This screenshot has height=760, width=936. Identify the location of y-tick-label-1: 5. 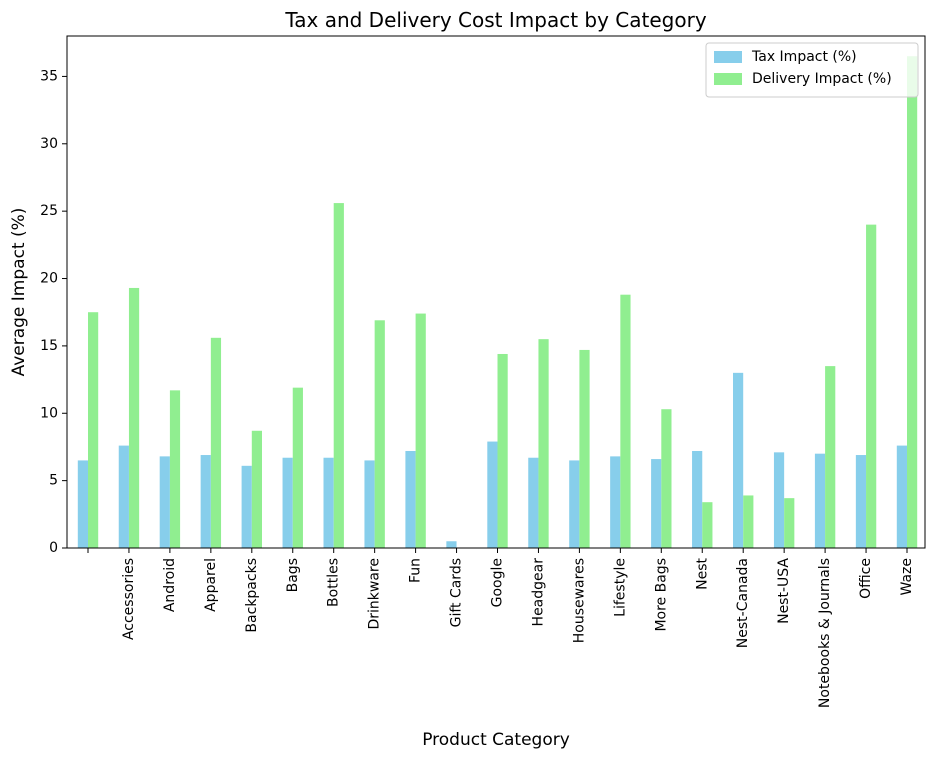
(53, 481).